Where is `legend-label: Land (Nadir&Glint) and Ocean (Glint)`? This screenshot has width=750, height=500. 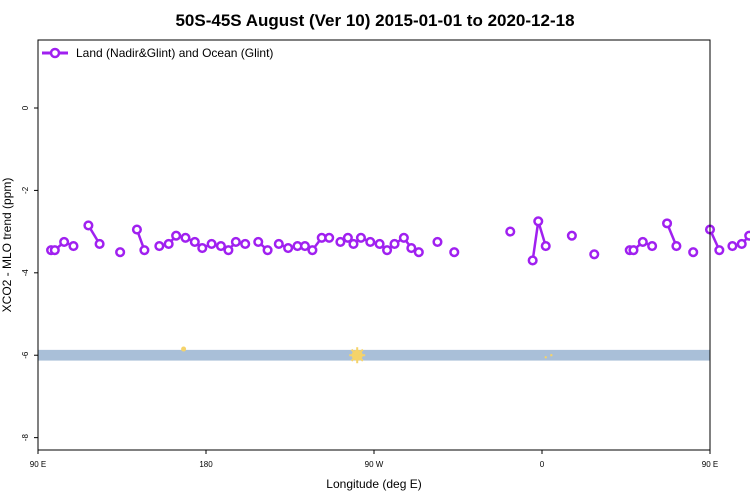 legend-label: Land (Nadir&Glint) and Ocean (Glint) is located at coordinates (174, 53).